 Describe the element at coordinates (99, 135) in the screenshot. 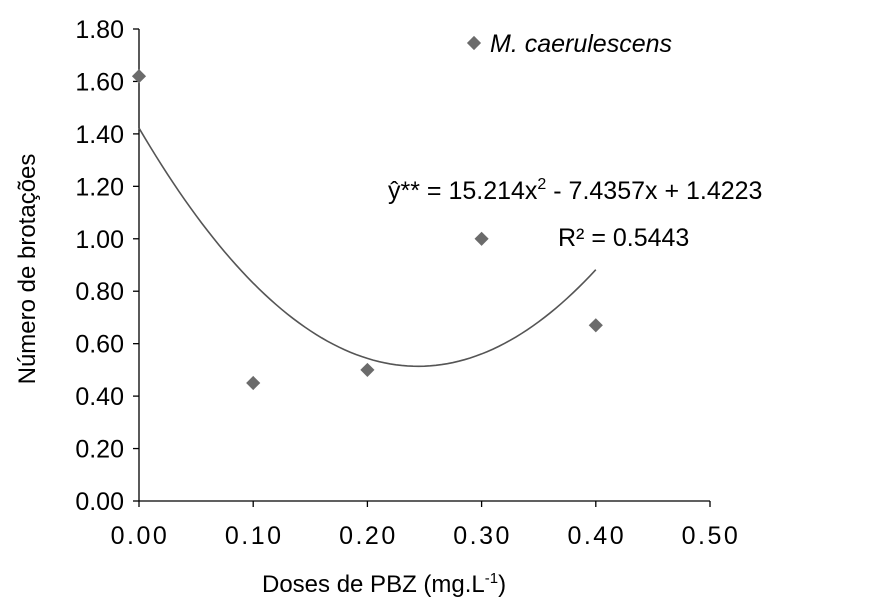

I see `y-tick-label: 1.40` at that location.